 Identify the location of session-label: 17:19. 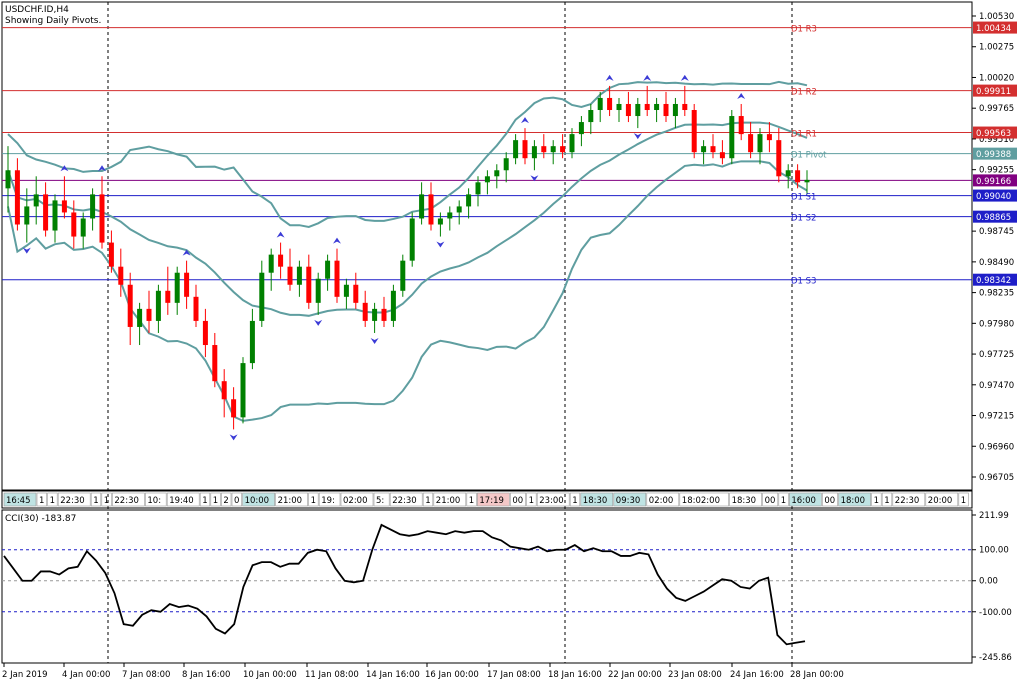
(491, 501).